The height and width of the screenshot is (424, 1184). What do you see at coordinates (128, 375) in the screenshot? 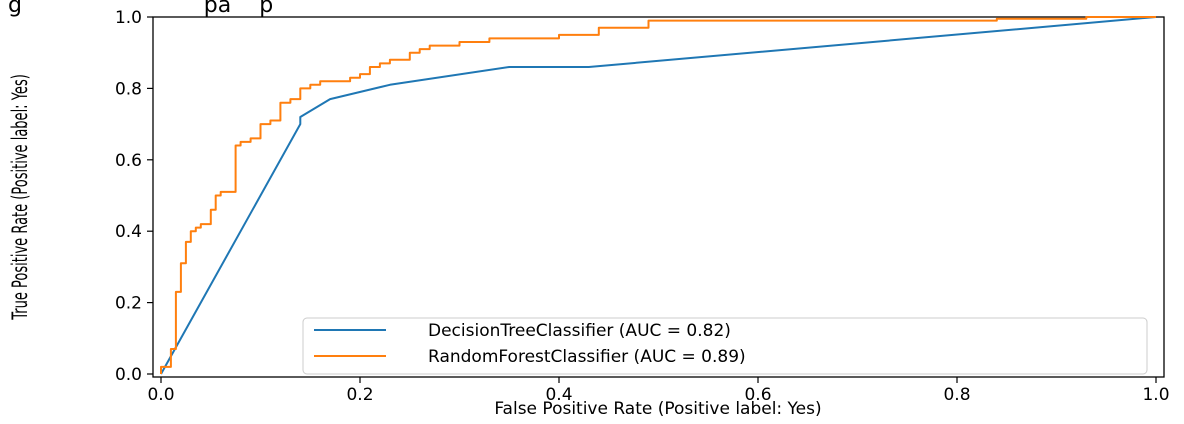
I see `y-tick-label: 0.0` at bounding box center [128, 375].